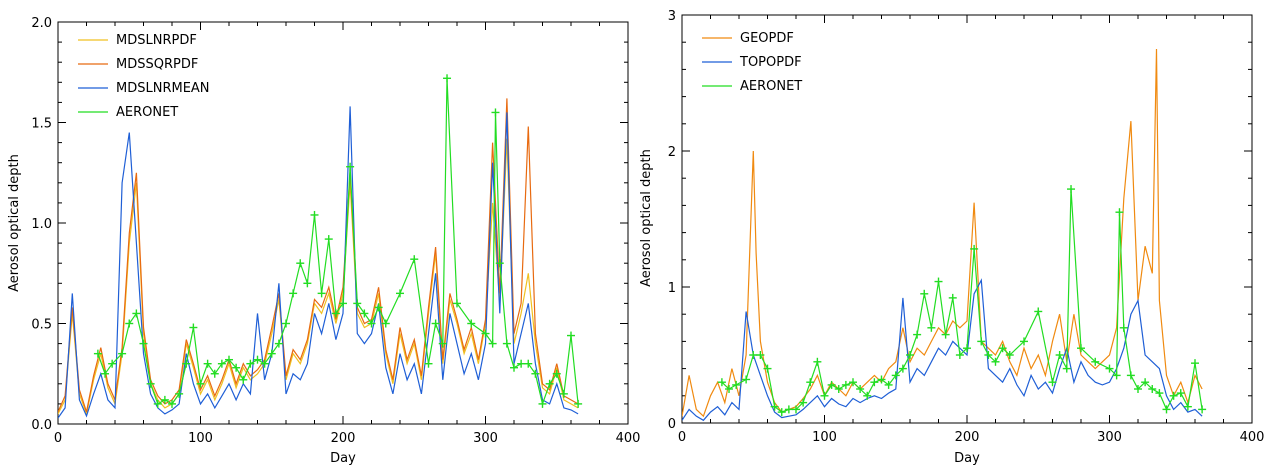  I want to click on y-tick-label: 1, so click(672, 288).